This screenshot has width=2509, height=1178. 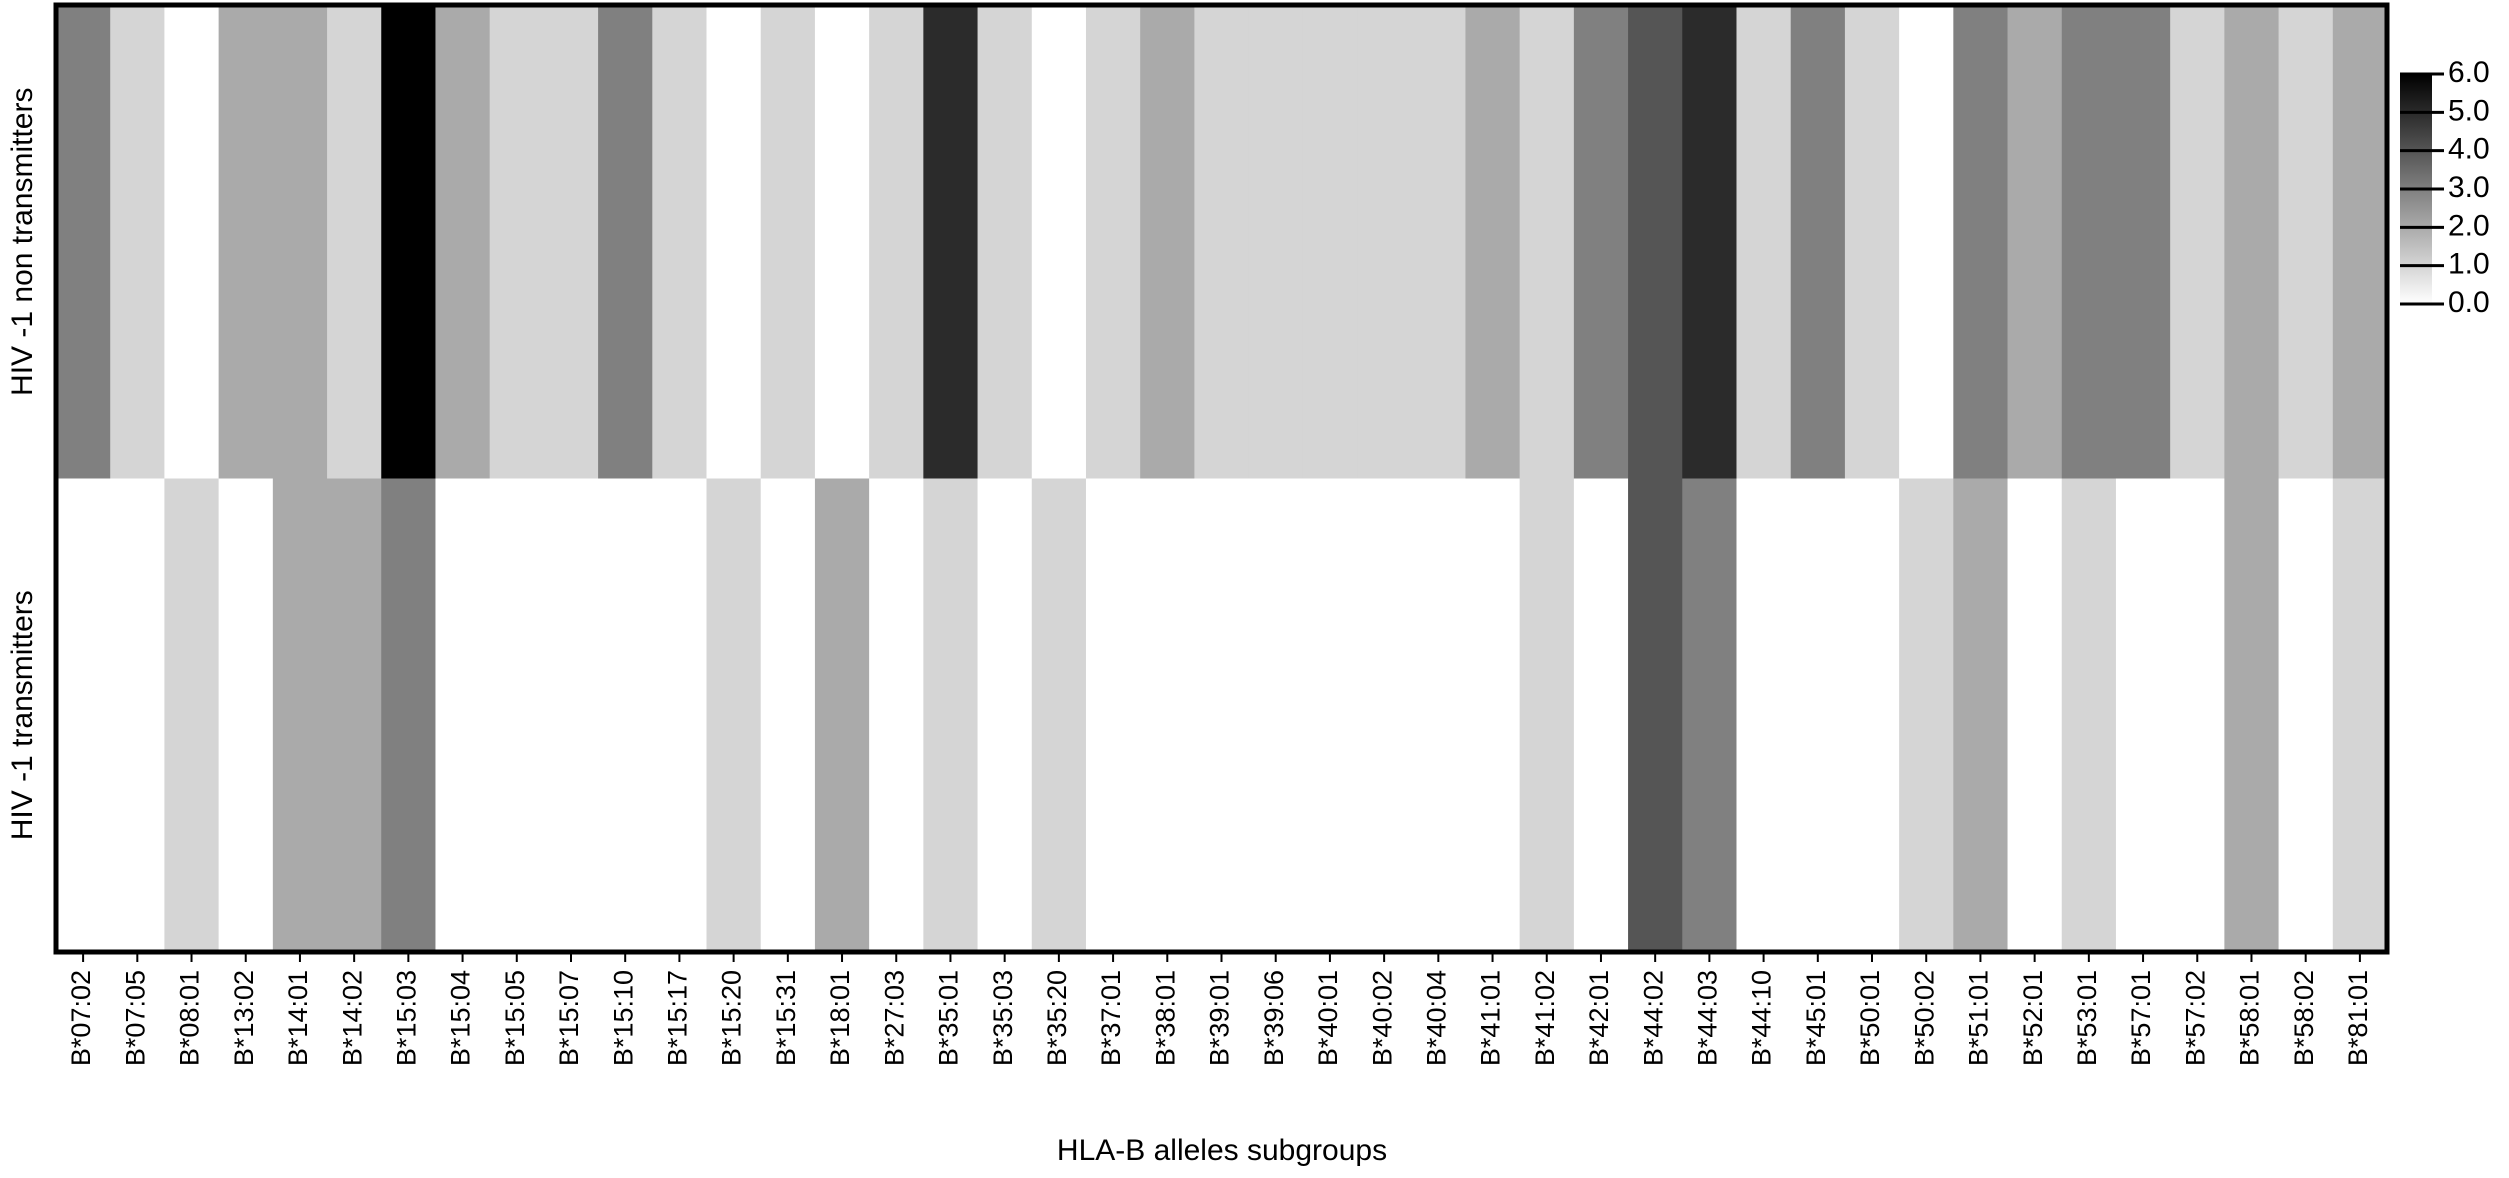 What do you see at coordinates (732, 1018) in the screenshot?
I see `x-tick-label: B*15:20` at bounding box center [732, 1018].